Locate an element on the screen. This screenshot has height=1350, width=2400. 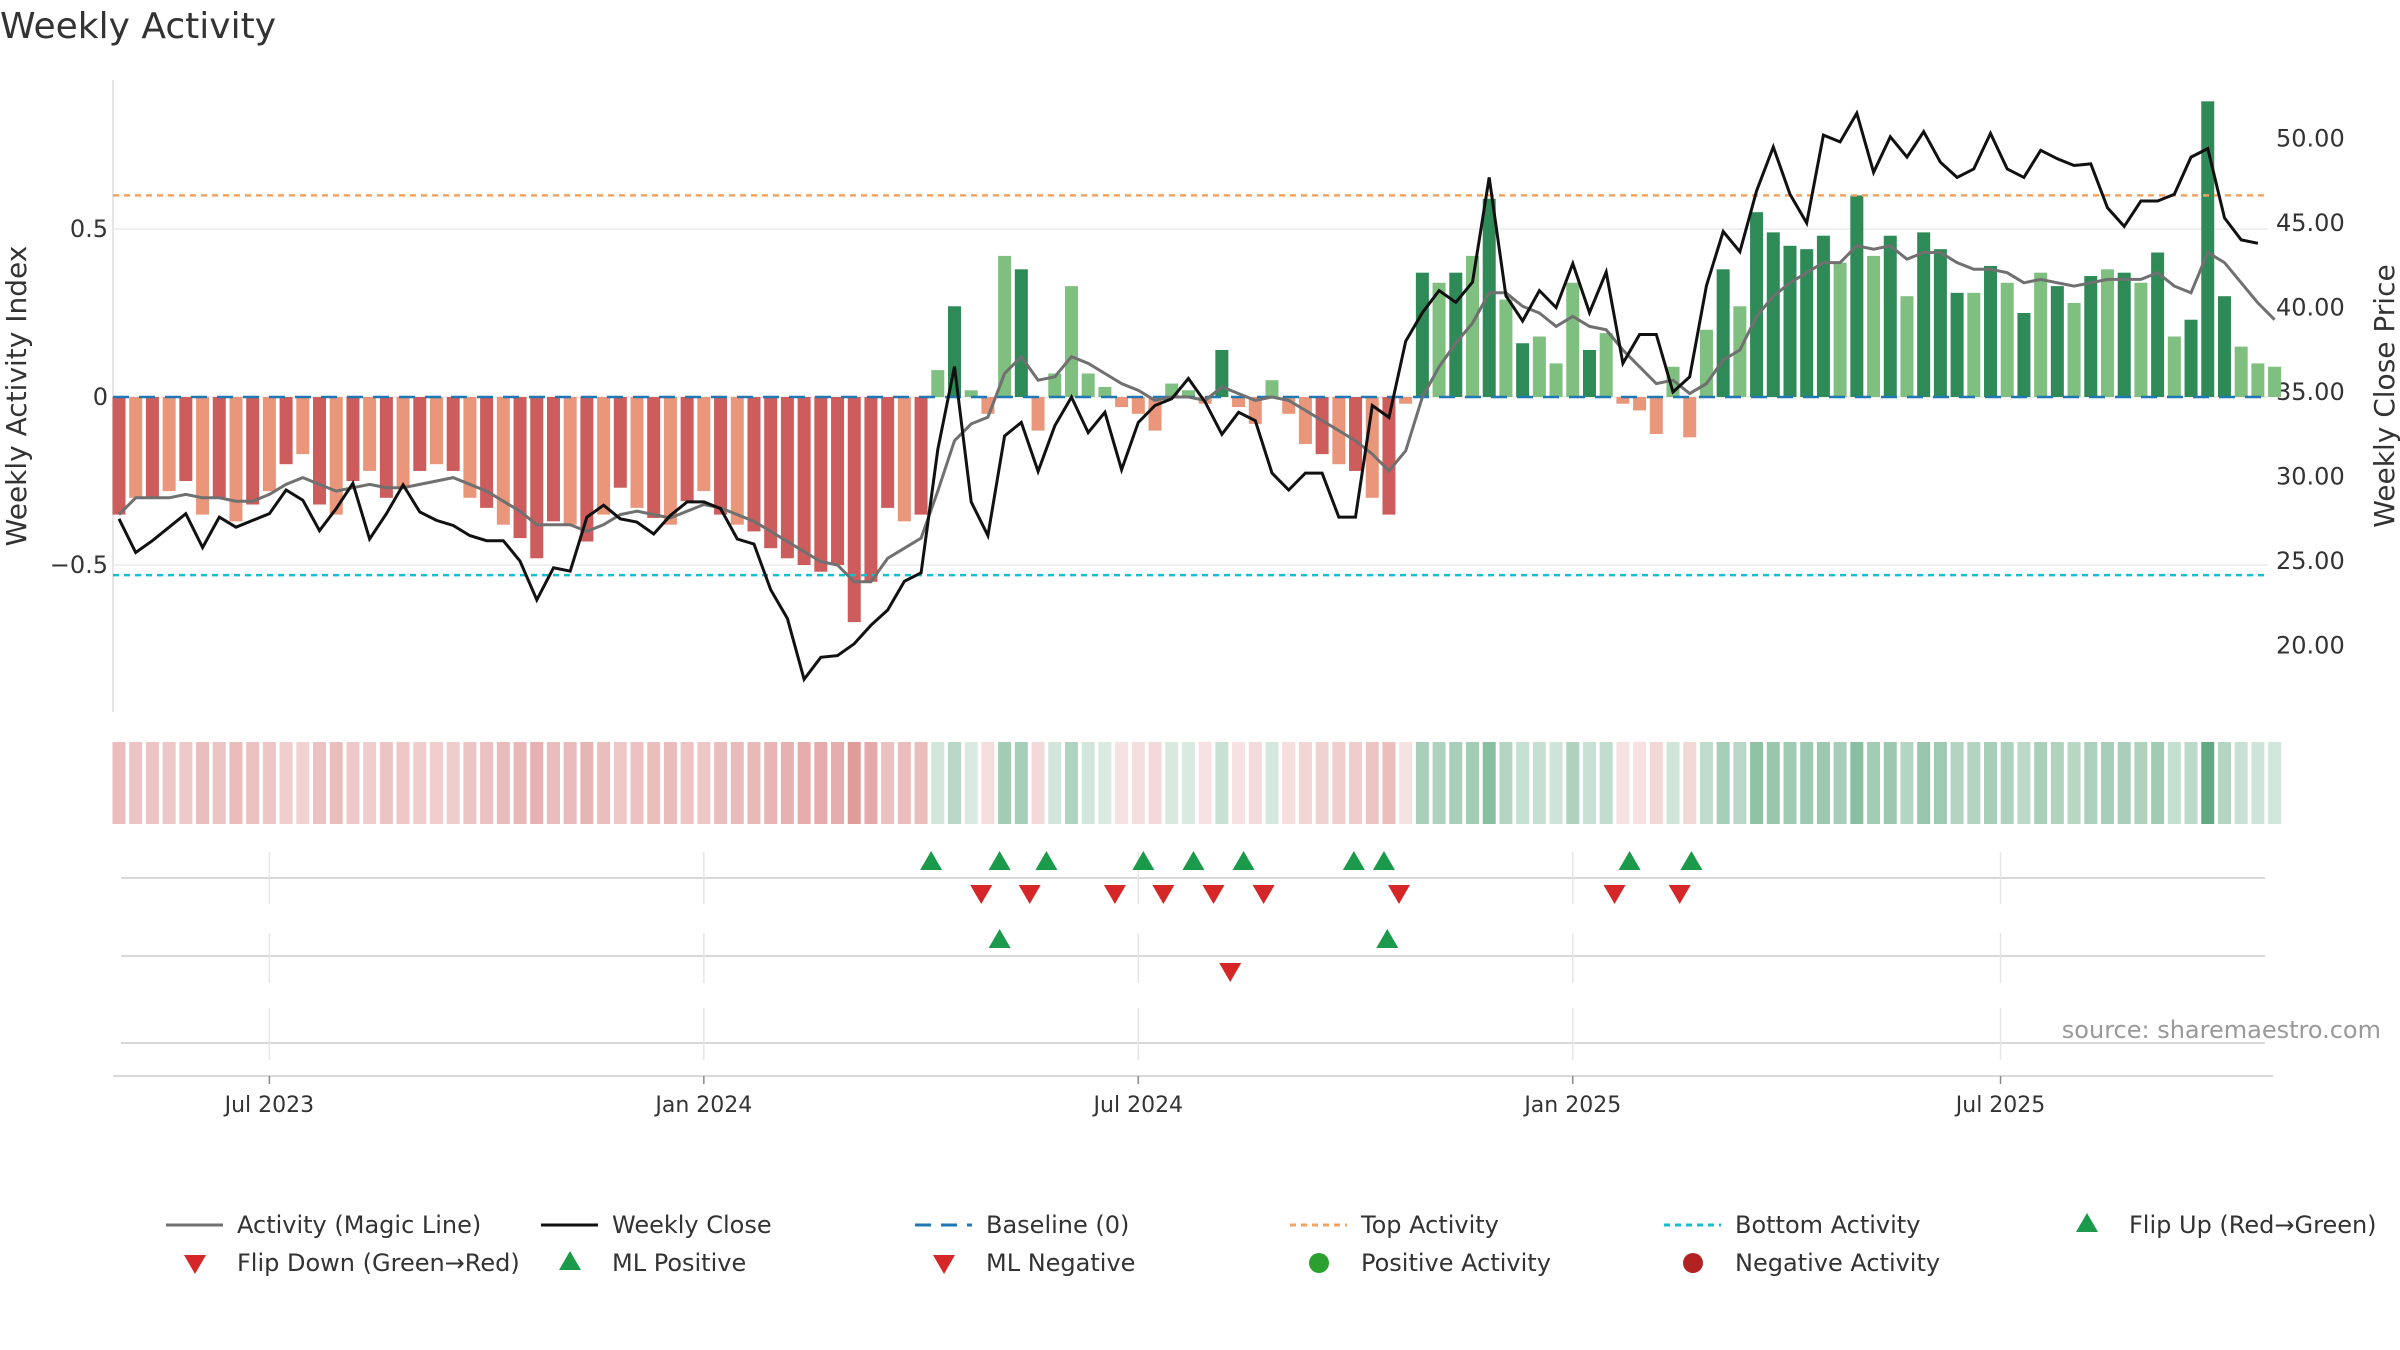
legend-label: Activity (Magic Line) is located at coordinates (359, 1225).